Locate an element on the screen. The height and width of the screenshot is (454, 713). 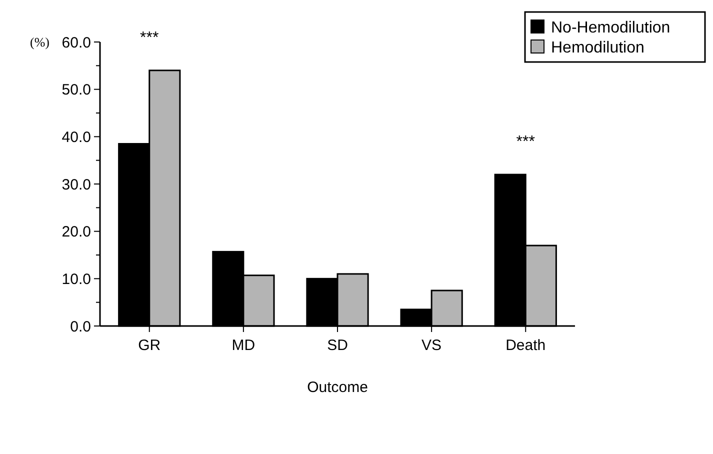
y-tick-label: 30.0 is located at coordinates (76, 185).